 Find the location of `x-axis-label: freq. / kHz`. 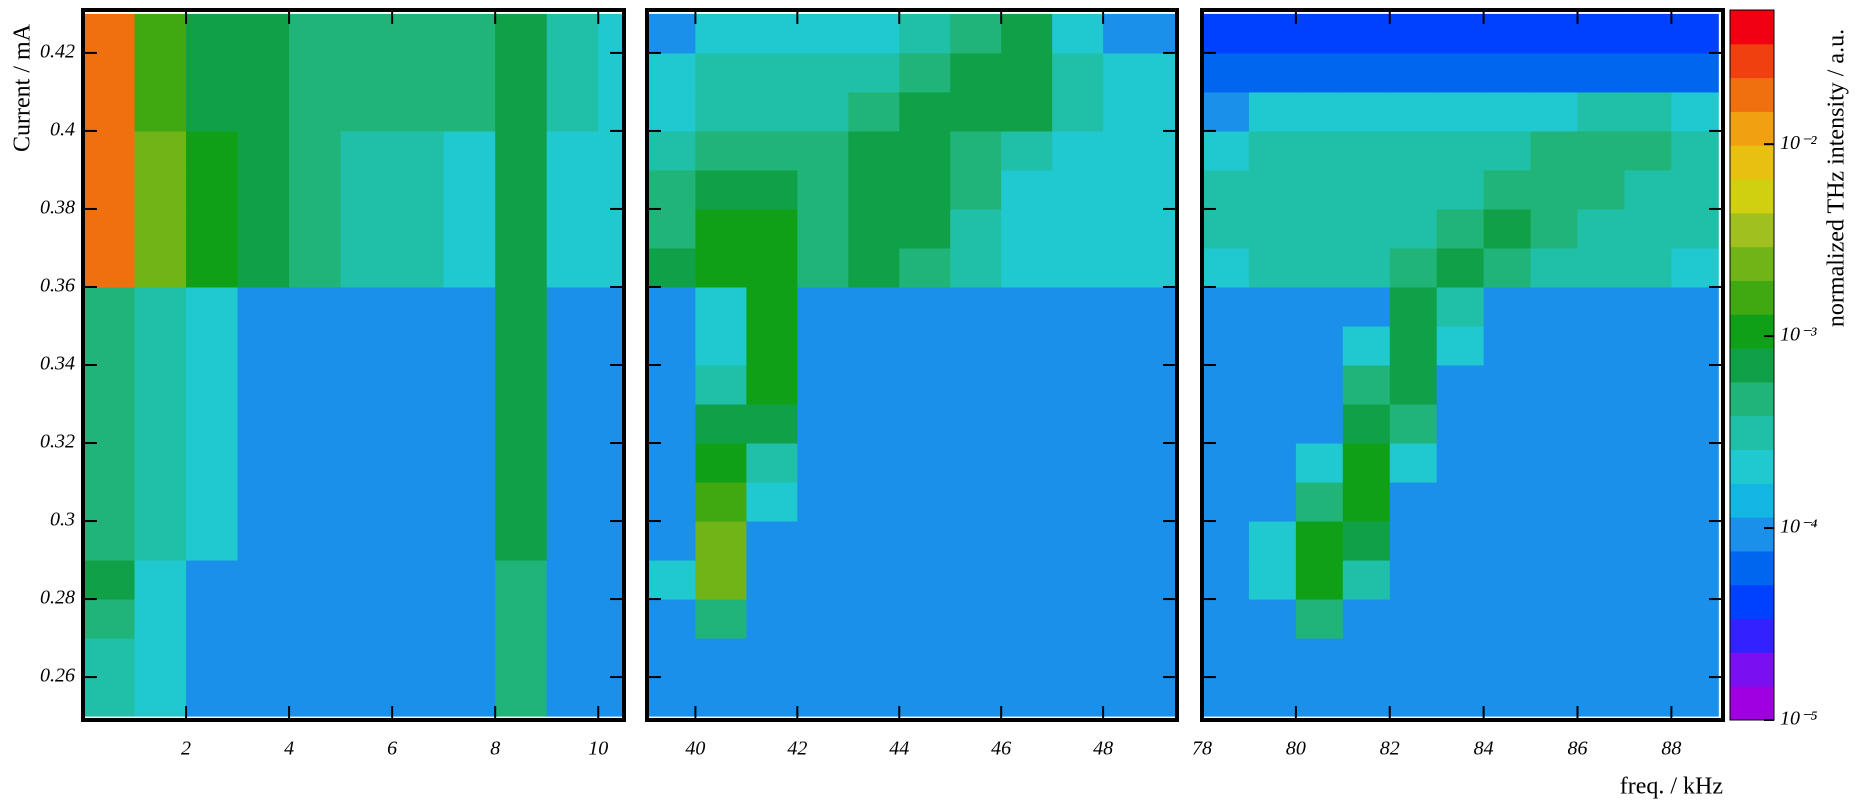

x-axis-label: freq. / kHz is located at coordinates (1671, 787).